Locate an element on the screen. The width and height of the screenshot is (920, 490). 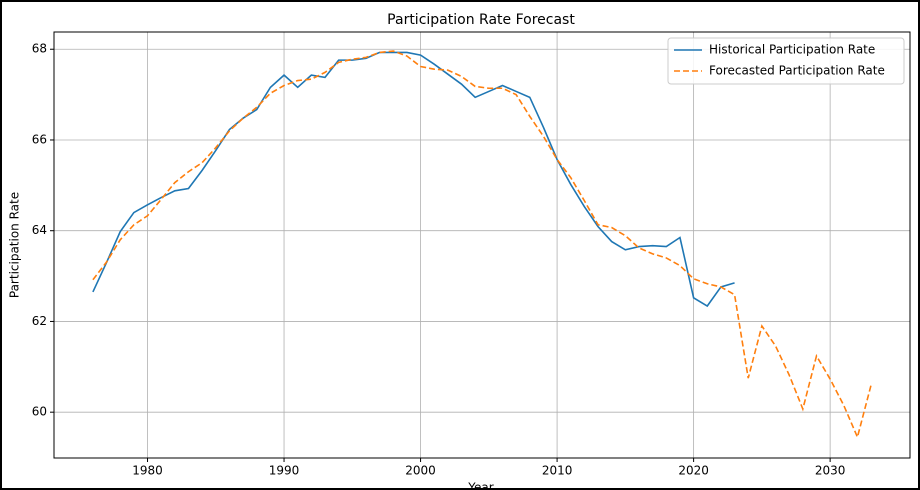
y-tick-label: 68 is located at coordinates (39, 49).